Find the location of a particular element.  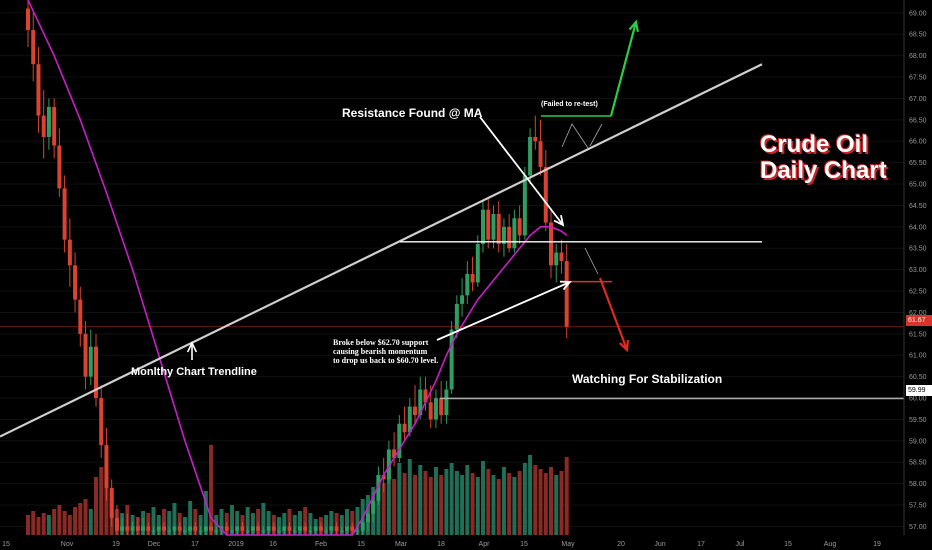

bearish-arrow-head is located at coordinates (624, 346).